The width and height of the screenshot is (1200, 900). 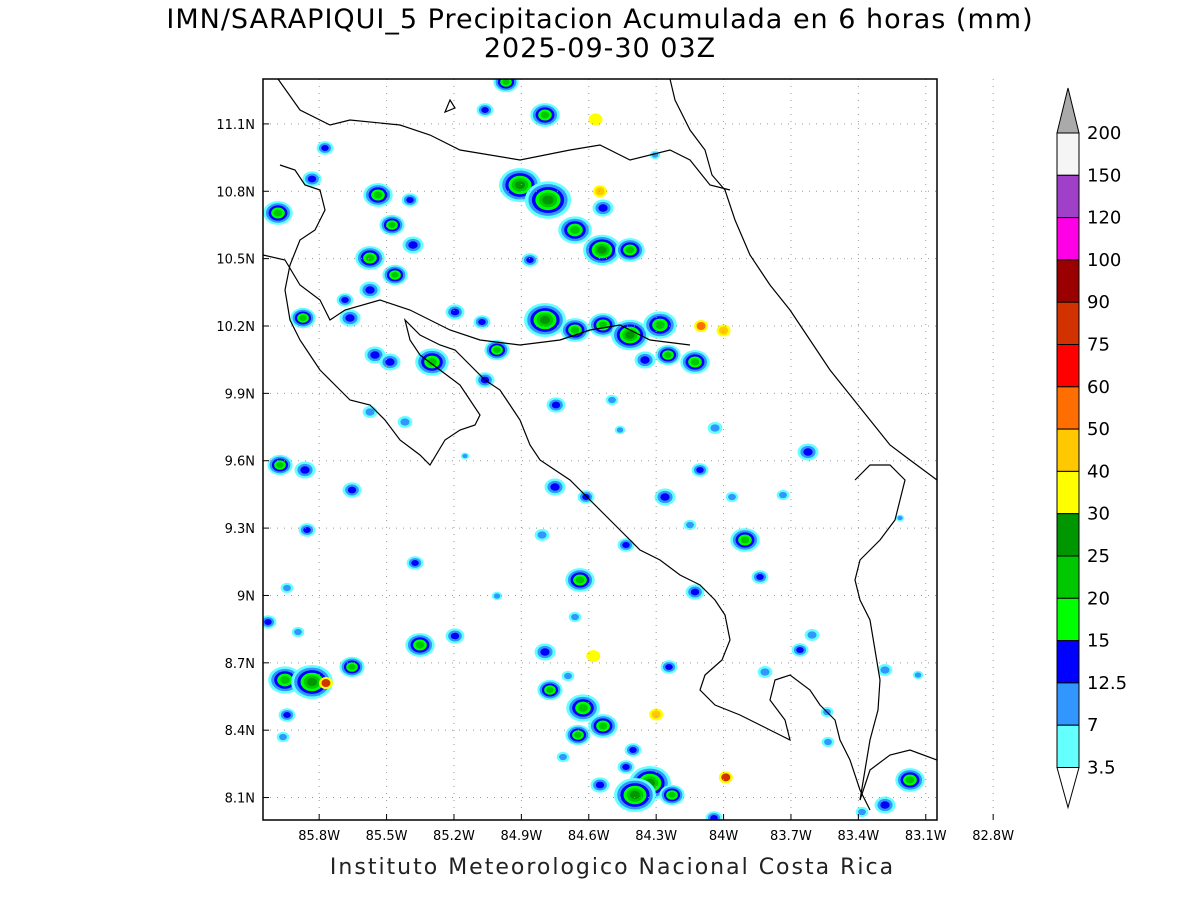 I want to click on lon-tick-label: 83.7W, so click(x=791, y=836).